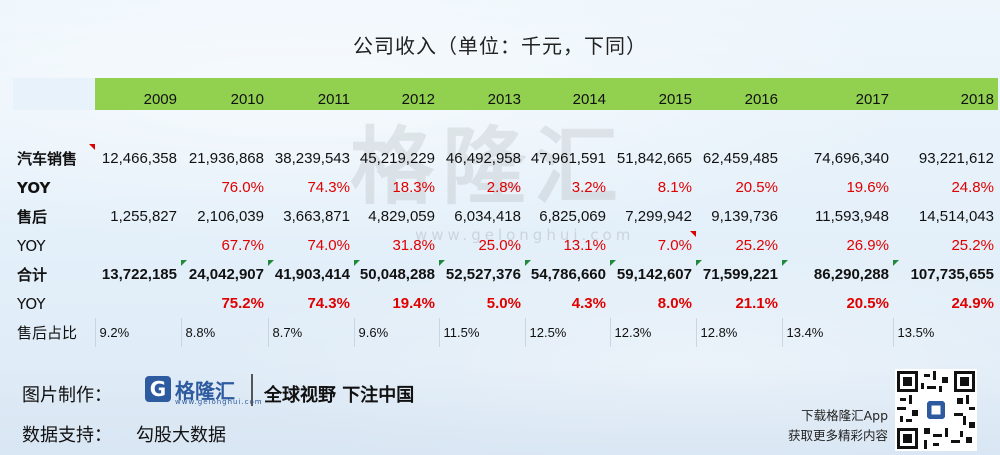  What do you see at coordinates (567, 332) in the screenshot?
I see `table-cell: 12.5%` at bounding box center [567, 332].